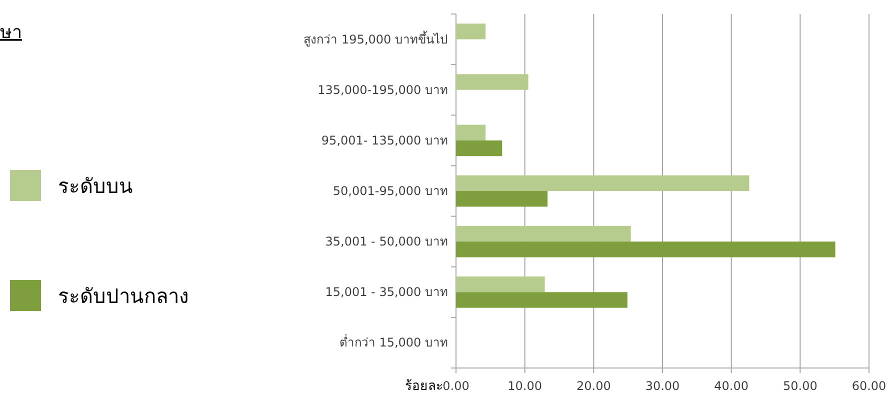 The height and width of the screenshot is (400, 895). I want to click on y-tick-label: 135,000-195,000 บาท, so click(383, 89).